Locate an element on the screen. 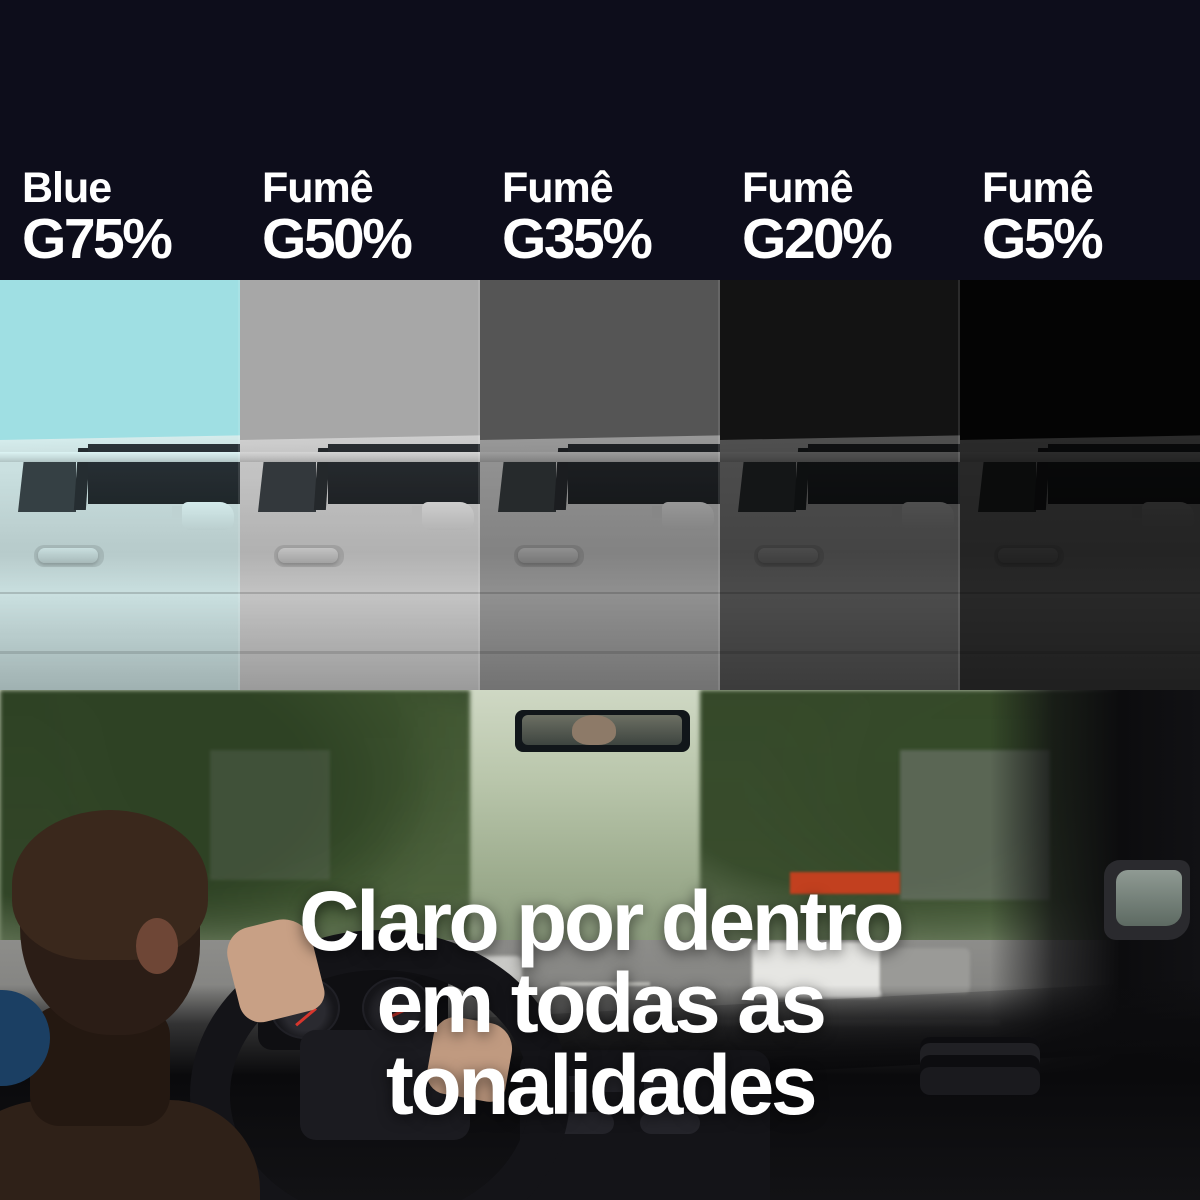 This screenshot has height=1200, width=1200. tint-label-0-grade: G75% is located at coordinates (97, 239).